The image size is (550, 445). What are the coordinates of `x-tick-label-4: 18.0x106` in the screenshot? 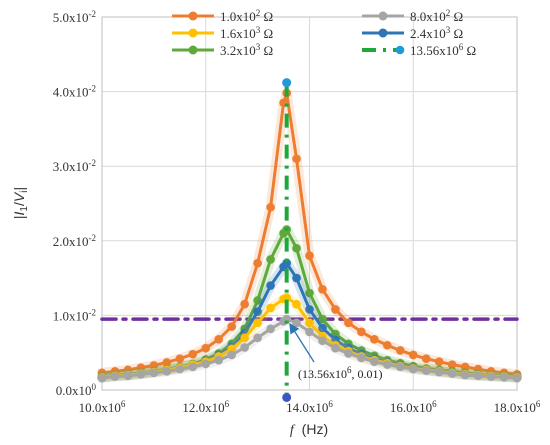 It's located at (517, 407).